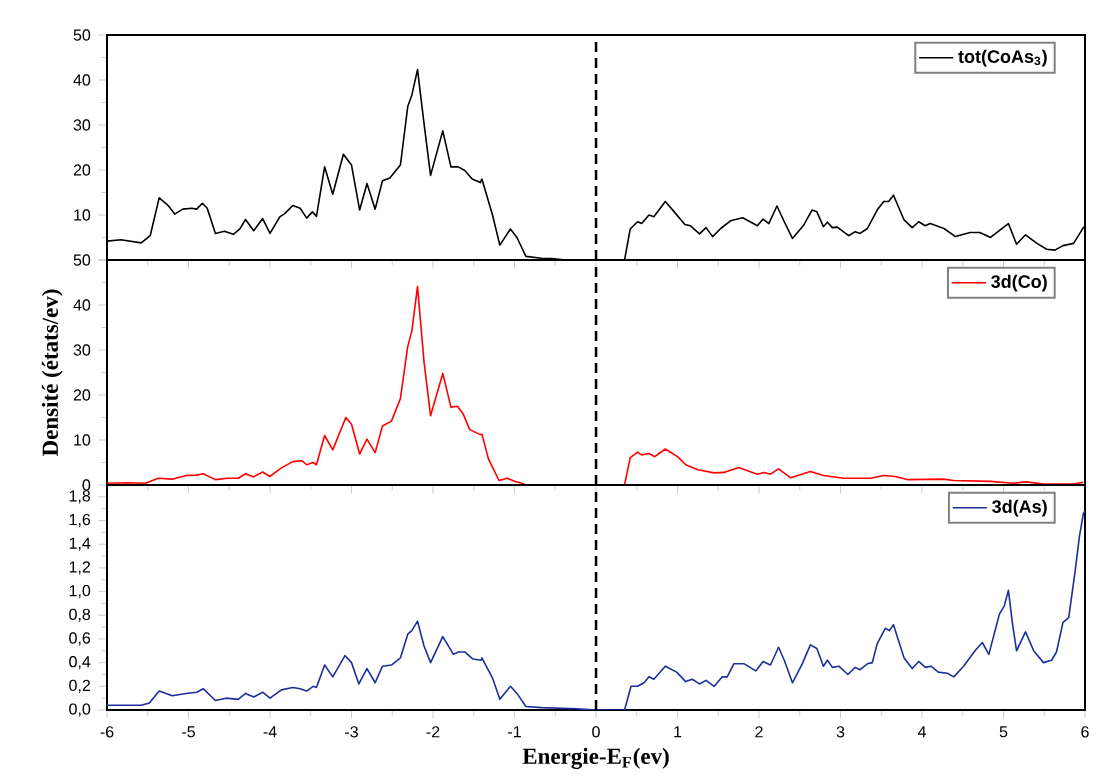 Image resolution: width=1102 pixels, height=778 pixels. What do you see at coordinates (80, 663) in the screenshot?
I see `y-tick-label: 0,4` at bounding box center [80, 663].